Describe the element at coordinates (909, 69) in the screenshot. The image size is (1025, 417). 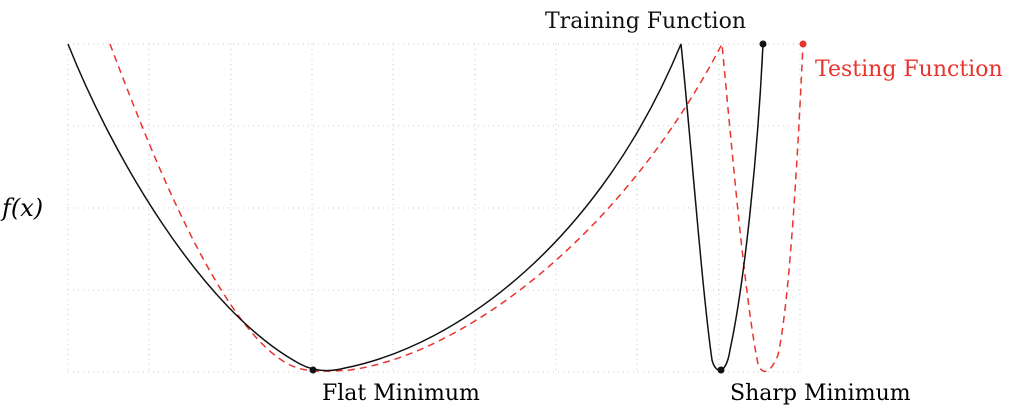
I see `testing-function-label: Testing Function` at that location.